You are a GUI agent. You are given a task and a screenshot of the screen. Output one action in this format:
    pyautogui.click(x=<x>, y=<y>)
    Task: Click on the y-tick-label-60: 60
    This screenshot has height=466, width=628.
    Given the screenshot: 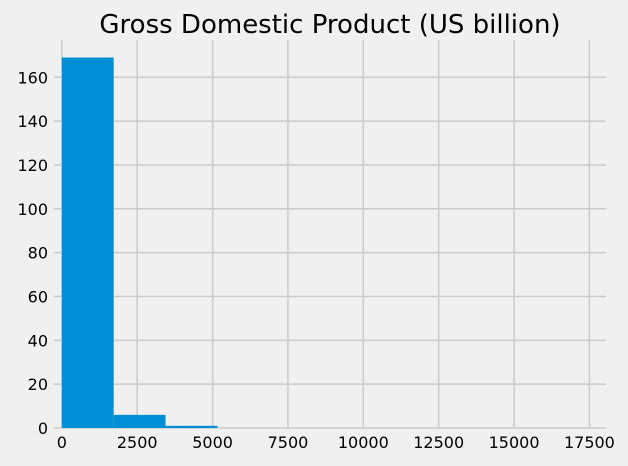 What is the action you would take?
    pyautogui.click(x=38, y=296)
    